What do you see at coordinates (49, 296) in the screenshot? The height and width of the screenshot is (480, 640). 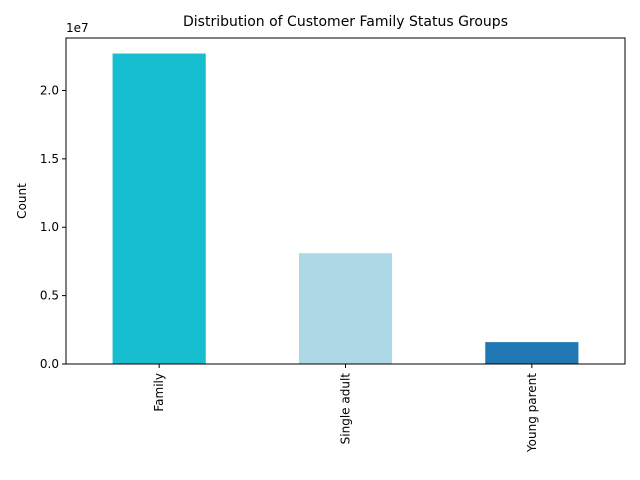 I see `y-tick-label: 0.5` at bounding box center [49, 296].